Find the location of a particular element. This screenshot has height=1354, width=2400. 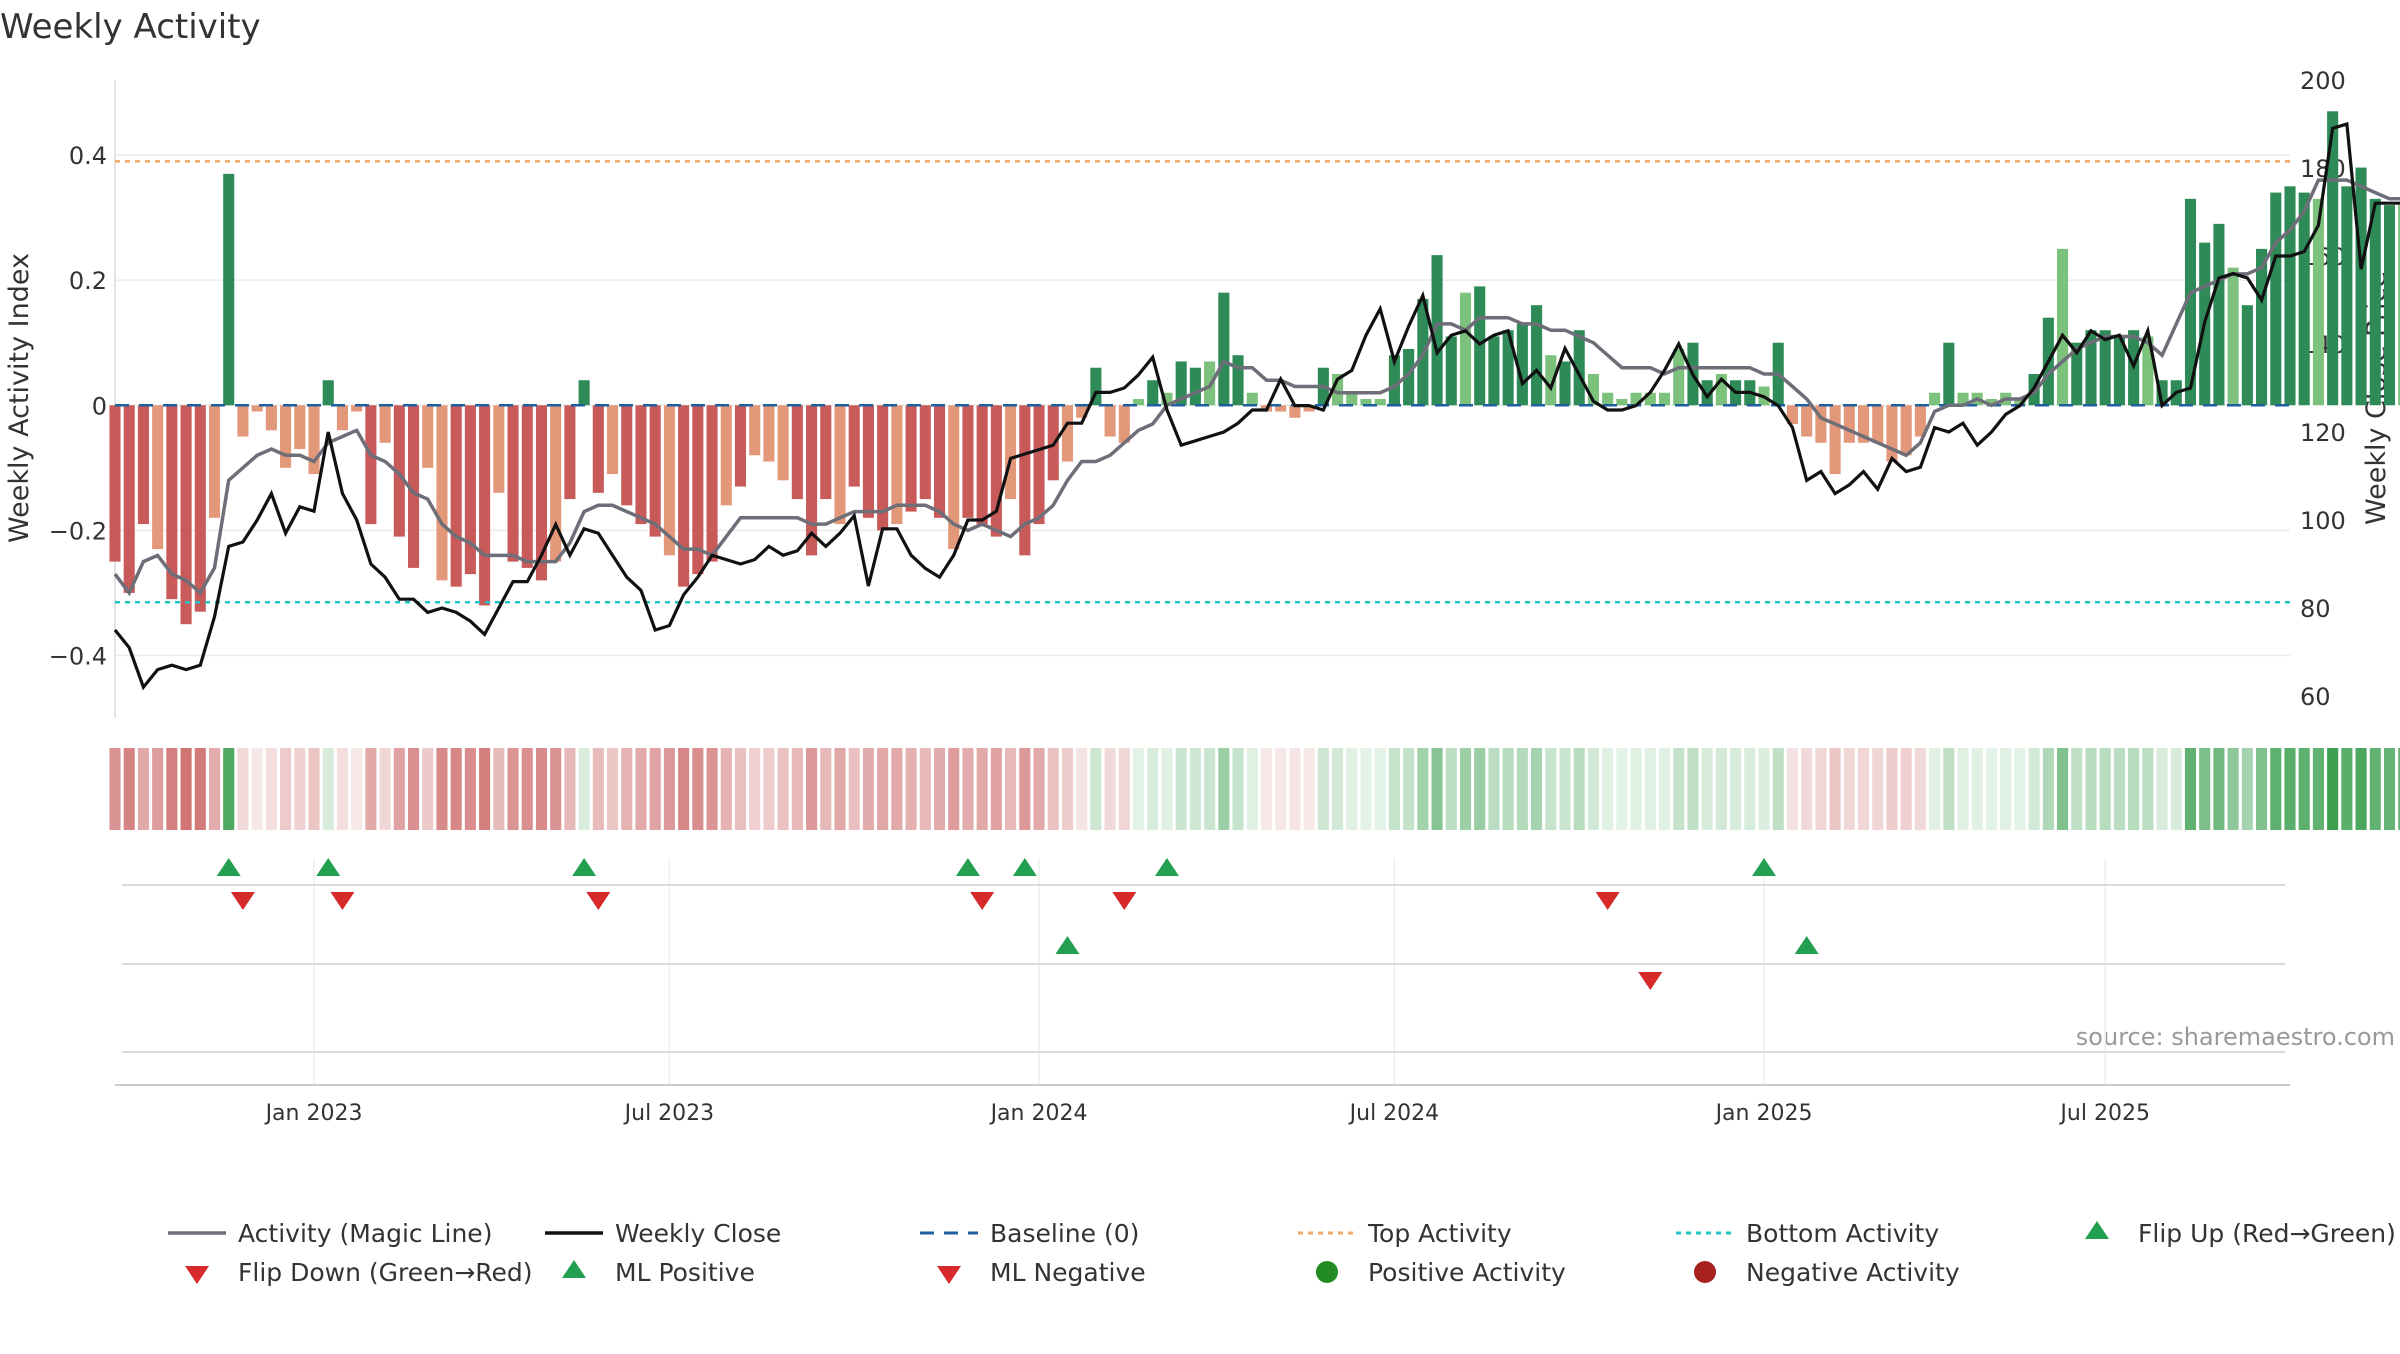

legend-label: ML Positive is located at coordinates (685, 1272).